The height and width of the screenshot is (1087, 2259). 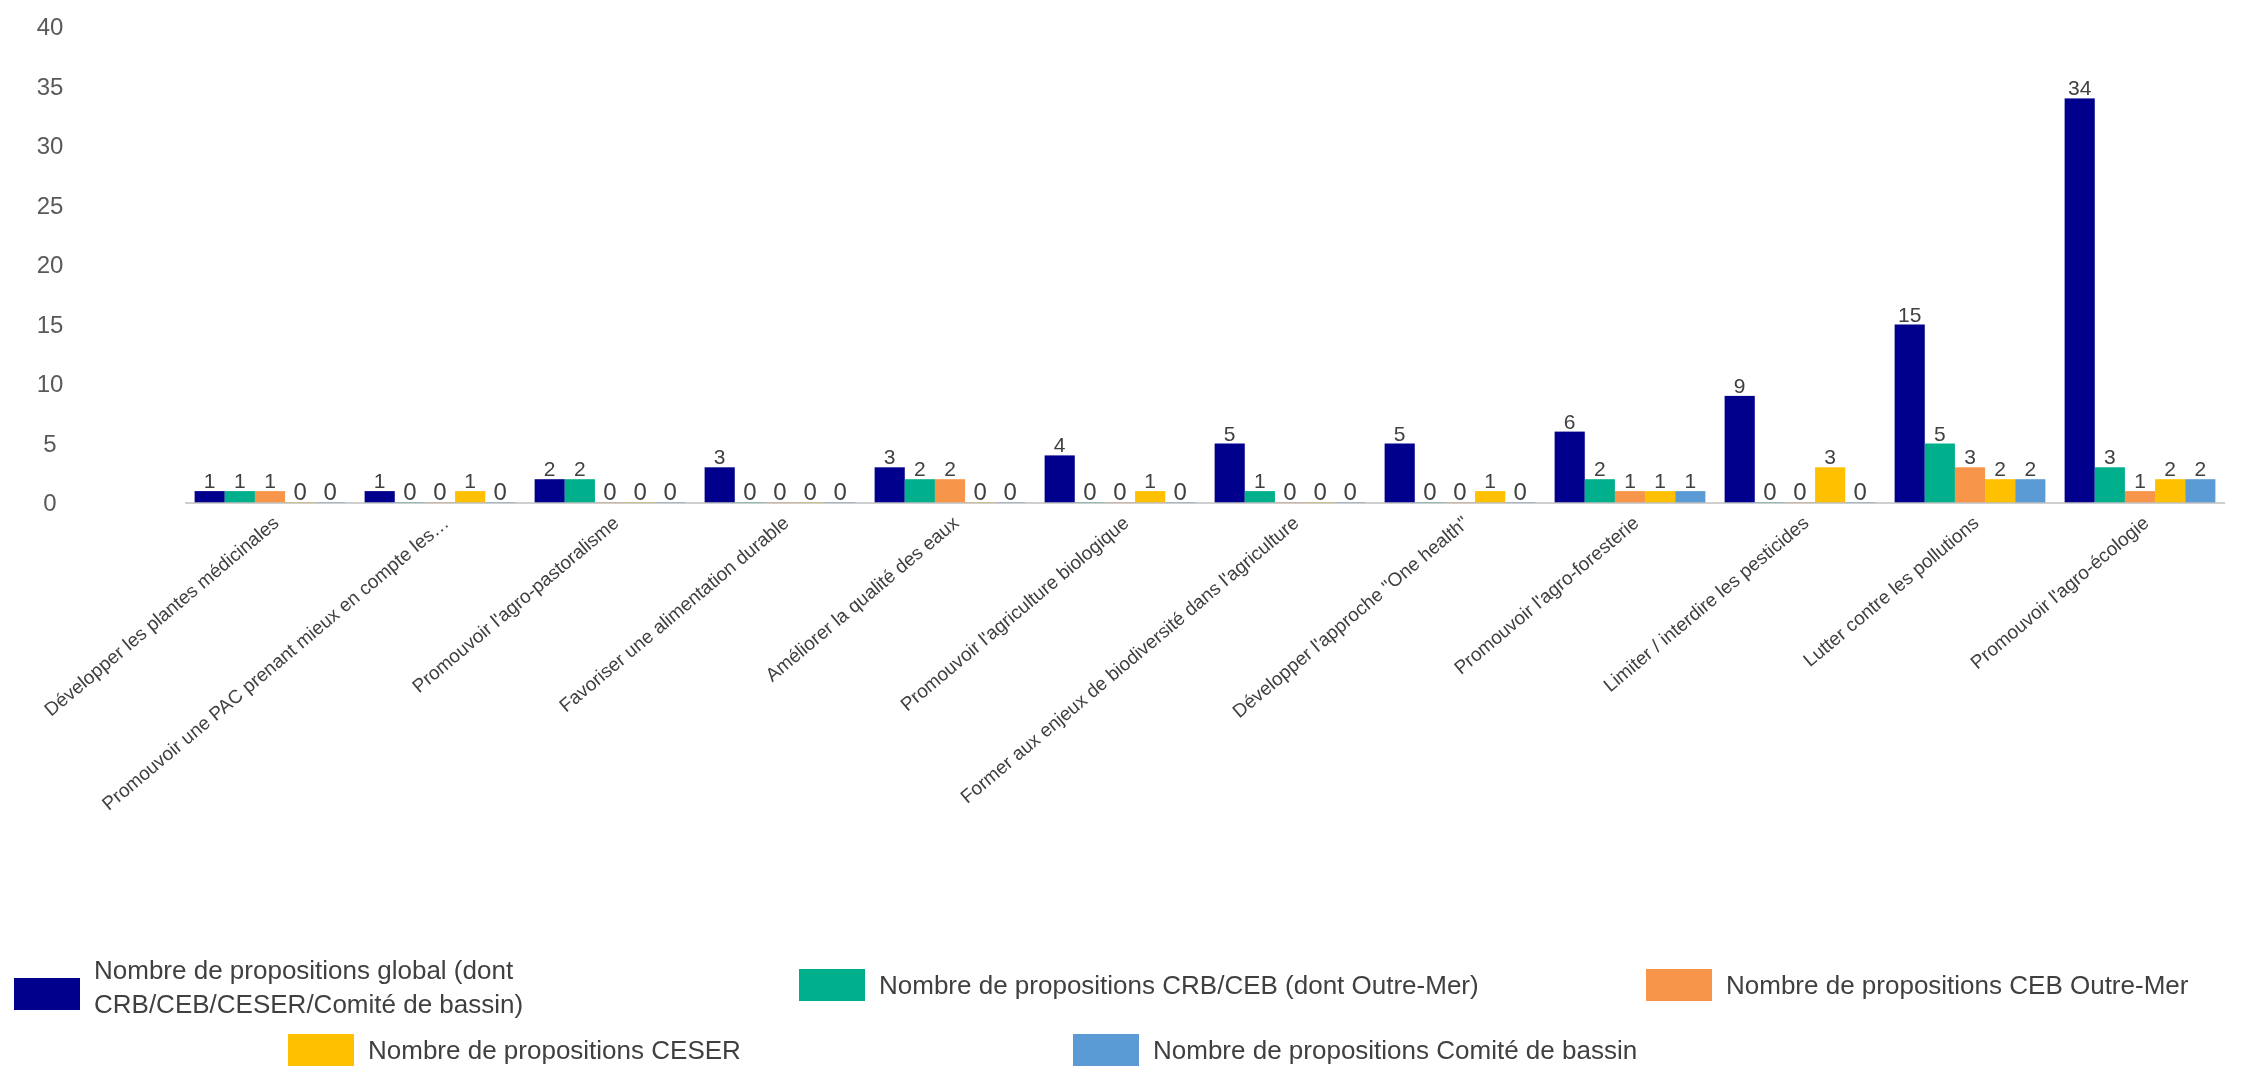 I want to click on y-tick-label: 40, so click(x=50, y=27).